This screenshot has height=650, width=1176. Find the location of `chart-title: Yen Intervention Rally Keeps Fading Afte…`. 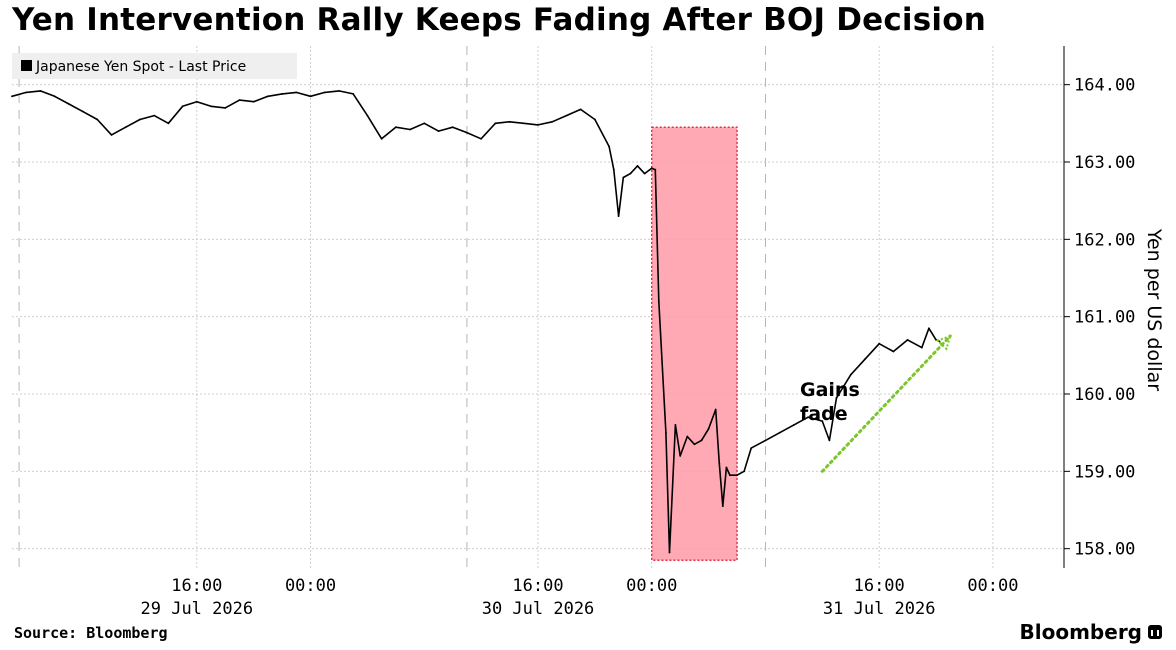

chart-title: Yen Intervention Rally Keeps Fading Afte… is located at coordinates (499, 20).